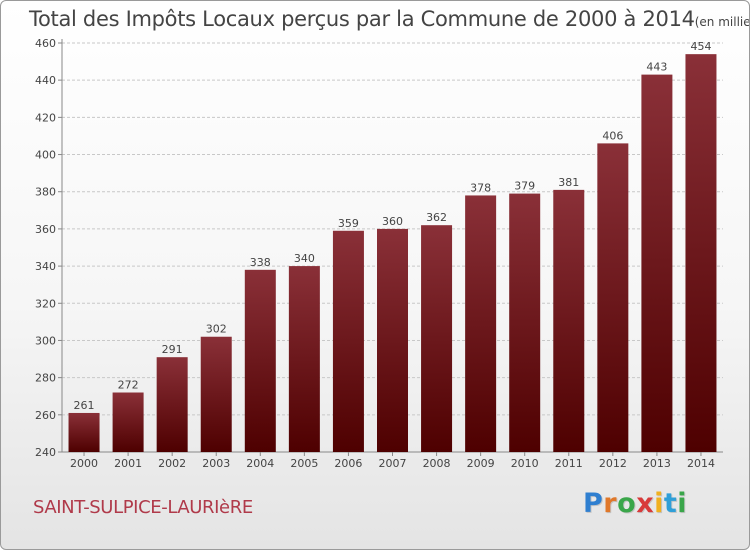 The width and height of the screenshot is (750, 550). What do you see at coordinates (524, 186) in the screenshot?
I see `data-label: 379` at bounding box center [524, 186].